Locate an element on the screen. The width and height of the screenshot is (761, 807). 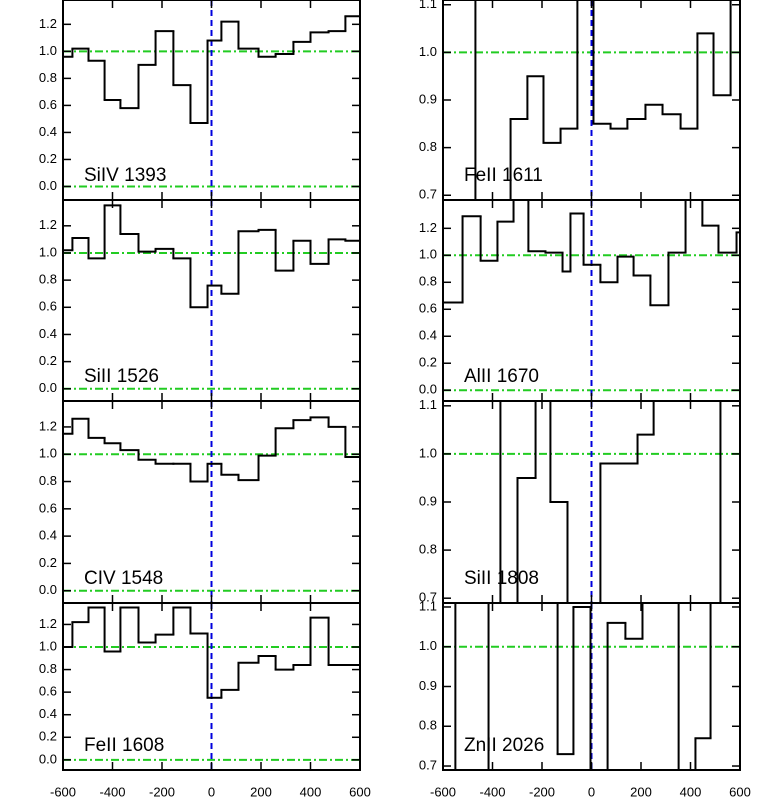
panel-label: FeII 1611 is located at coordinates (503, 175).